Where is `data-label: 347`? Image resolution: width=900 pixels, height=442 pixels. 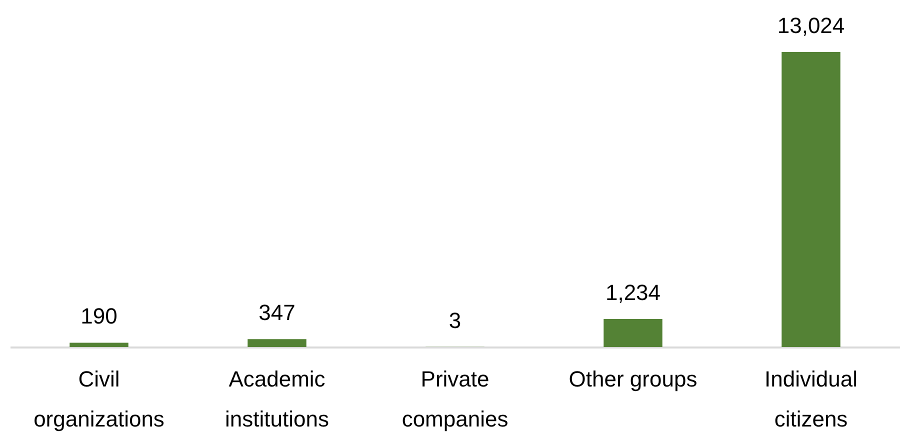 data-label: 347 is located at coordinates (277, 313).